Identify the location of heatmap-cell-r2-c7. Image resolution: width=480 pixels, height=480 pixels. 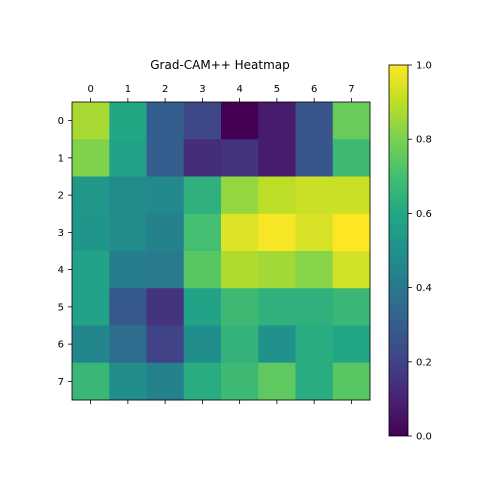
(351, 195).